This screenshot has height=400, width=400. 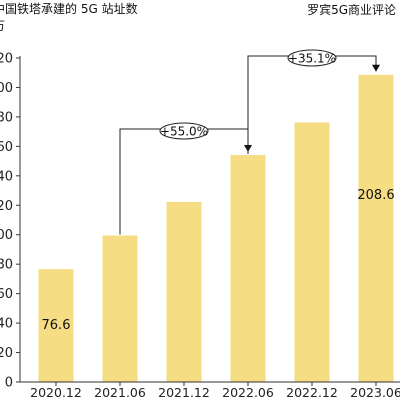 What do you see at coordinates (69, 9) in the screenshot?
I see `chart-title: 中国铁塔承建的 5G 站址数` at bounding box center [69, 9].